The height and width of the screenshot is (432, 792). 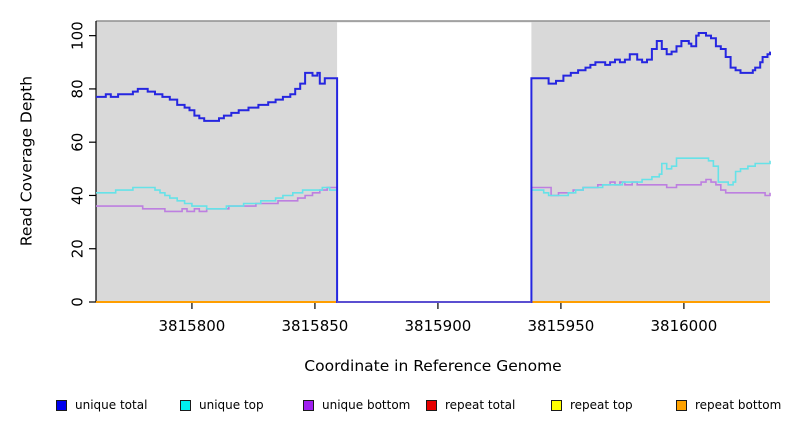 I want to click on y-axis-tick-label: 60, so click(x=78, y=142).